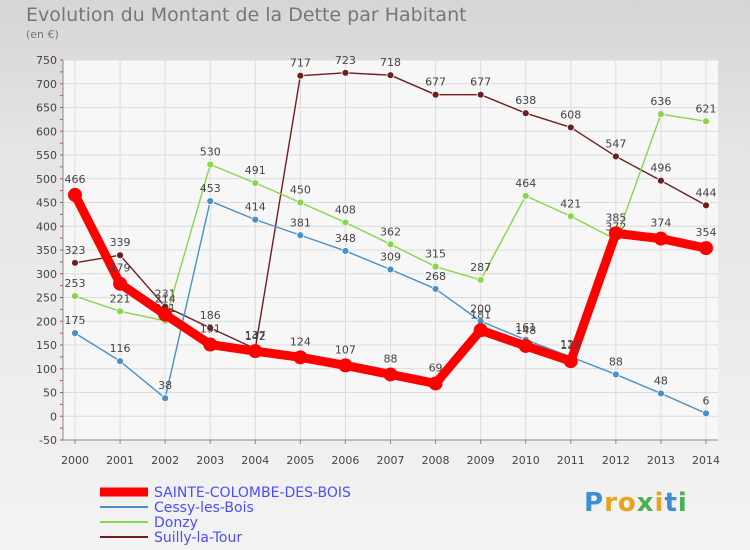 The image size is (750, 550). I want to click on y-tick-label: -50, so click(48, 440).